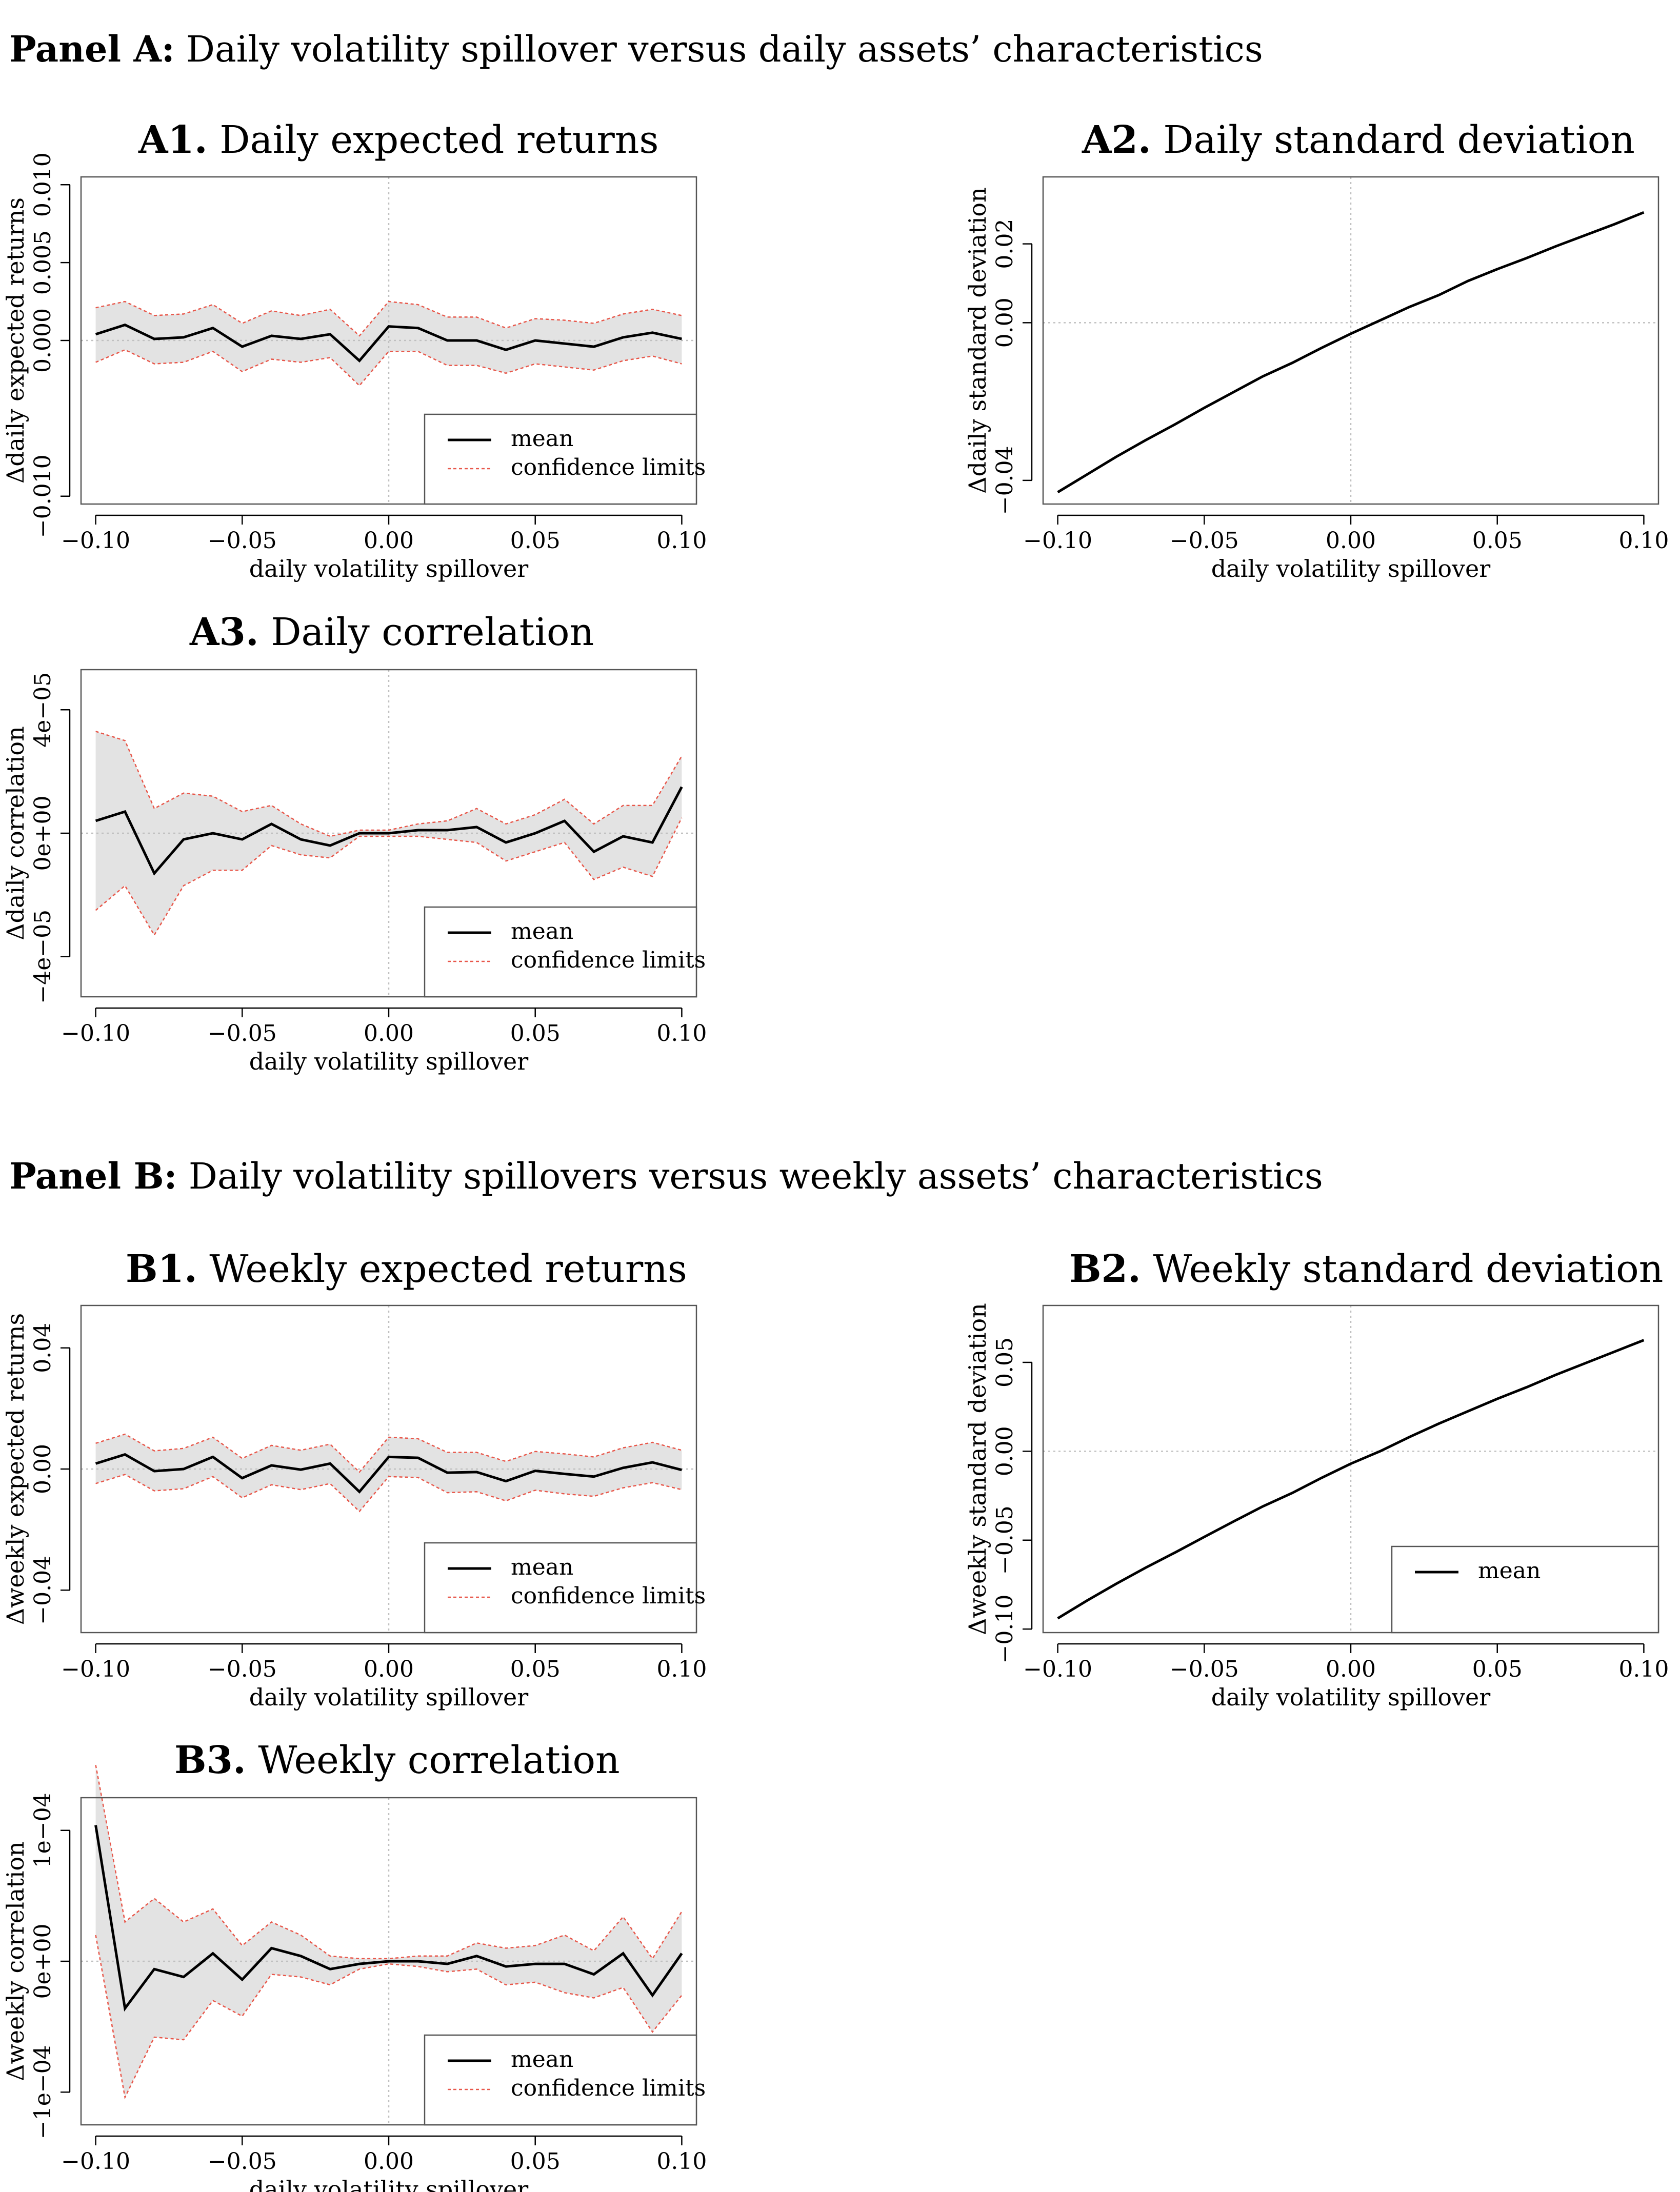  Describe the element at coordinates (15, 340) in the screenshot. I see `y-axis-label: Δdaily expected returns` at that location.